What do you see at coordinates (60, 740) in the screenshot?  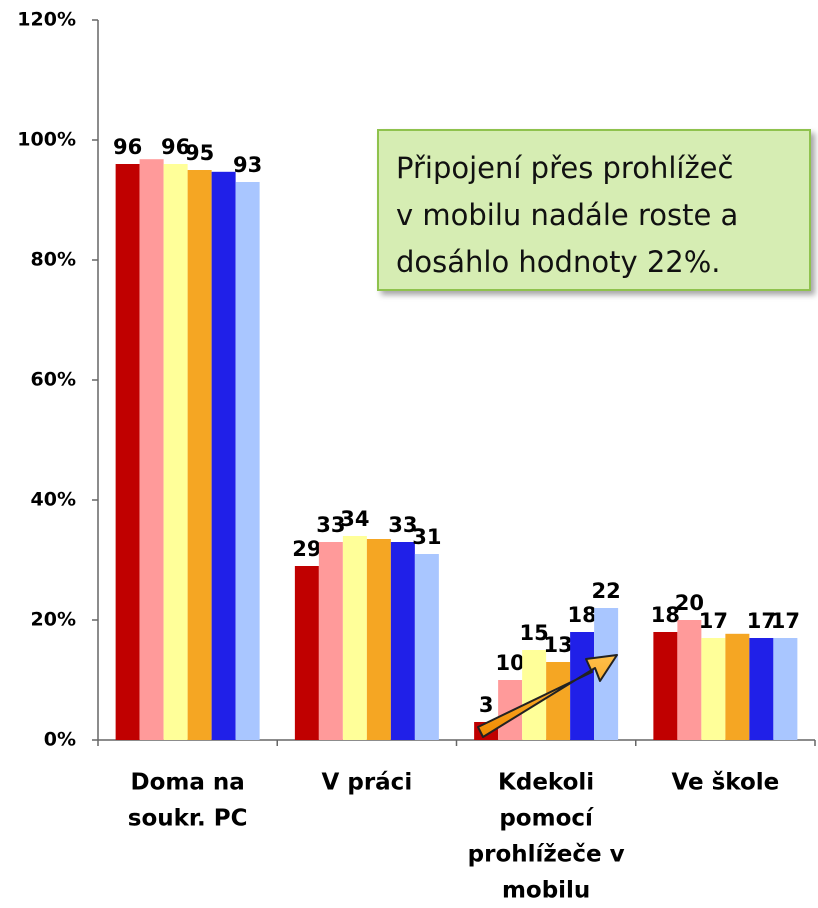 I see `y-tick-label: 0%` at bounding box center [60, 740].